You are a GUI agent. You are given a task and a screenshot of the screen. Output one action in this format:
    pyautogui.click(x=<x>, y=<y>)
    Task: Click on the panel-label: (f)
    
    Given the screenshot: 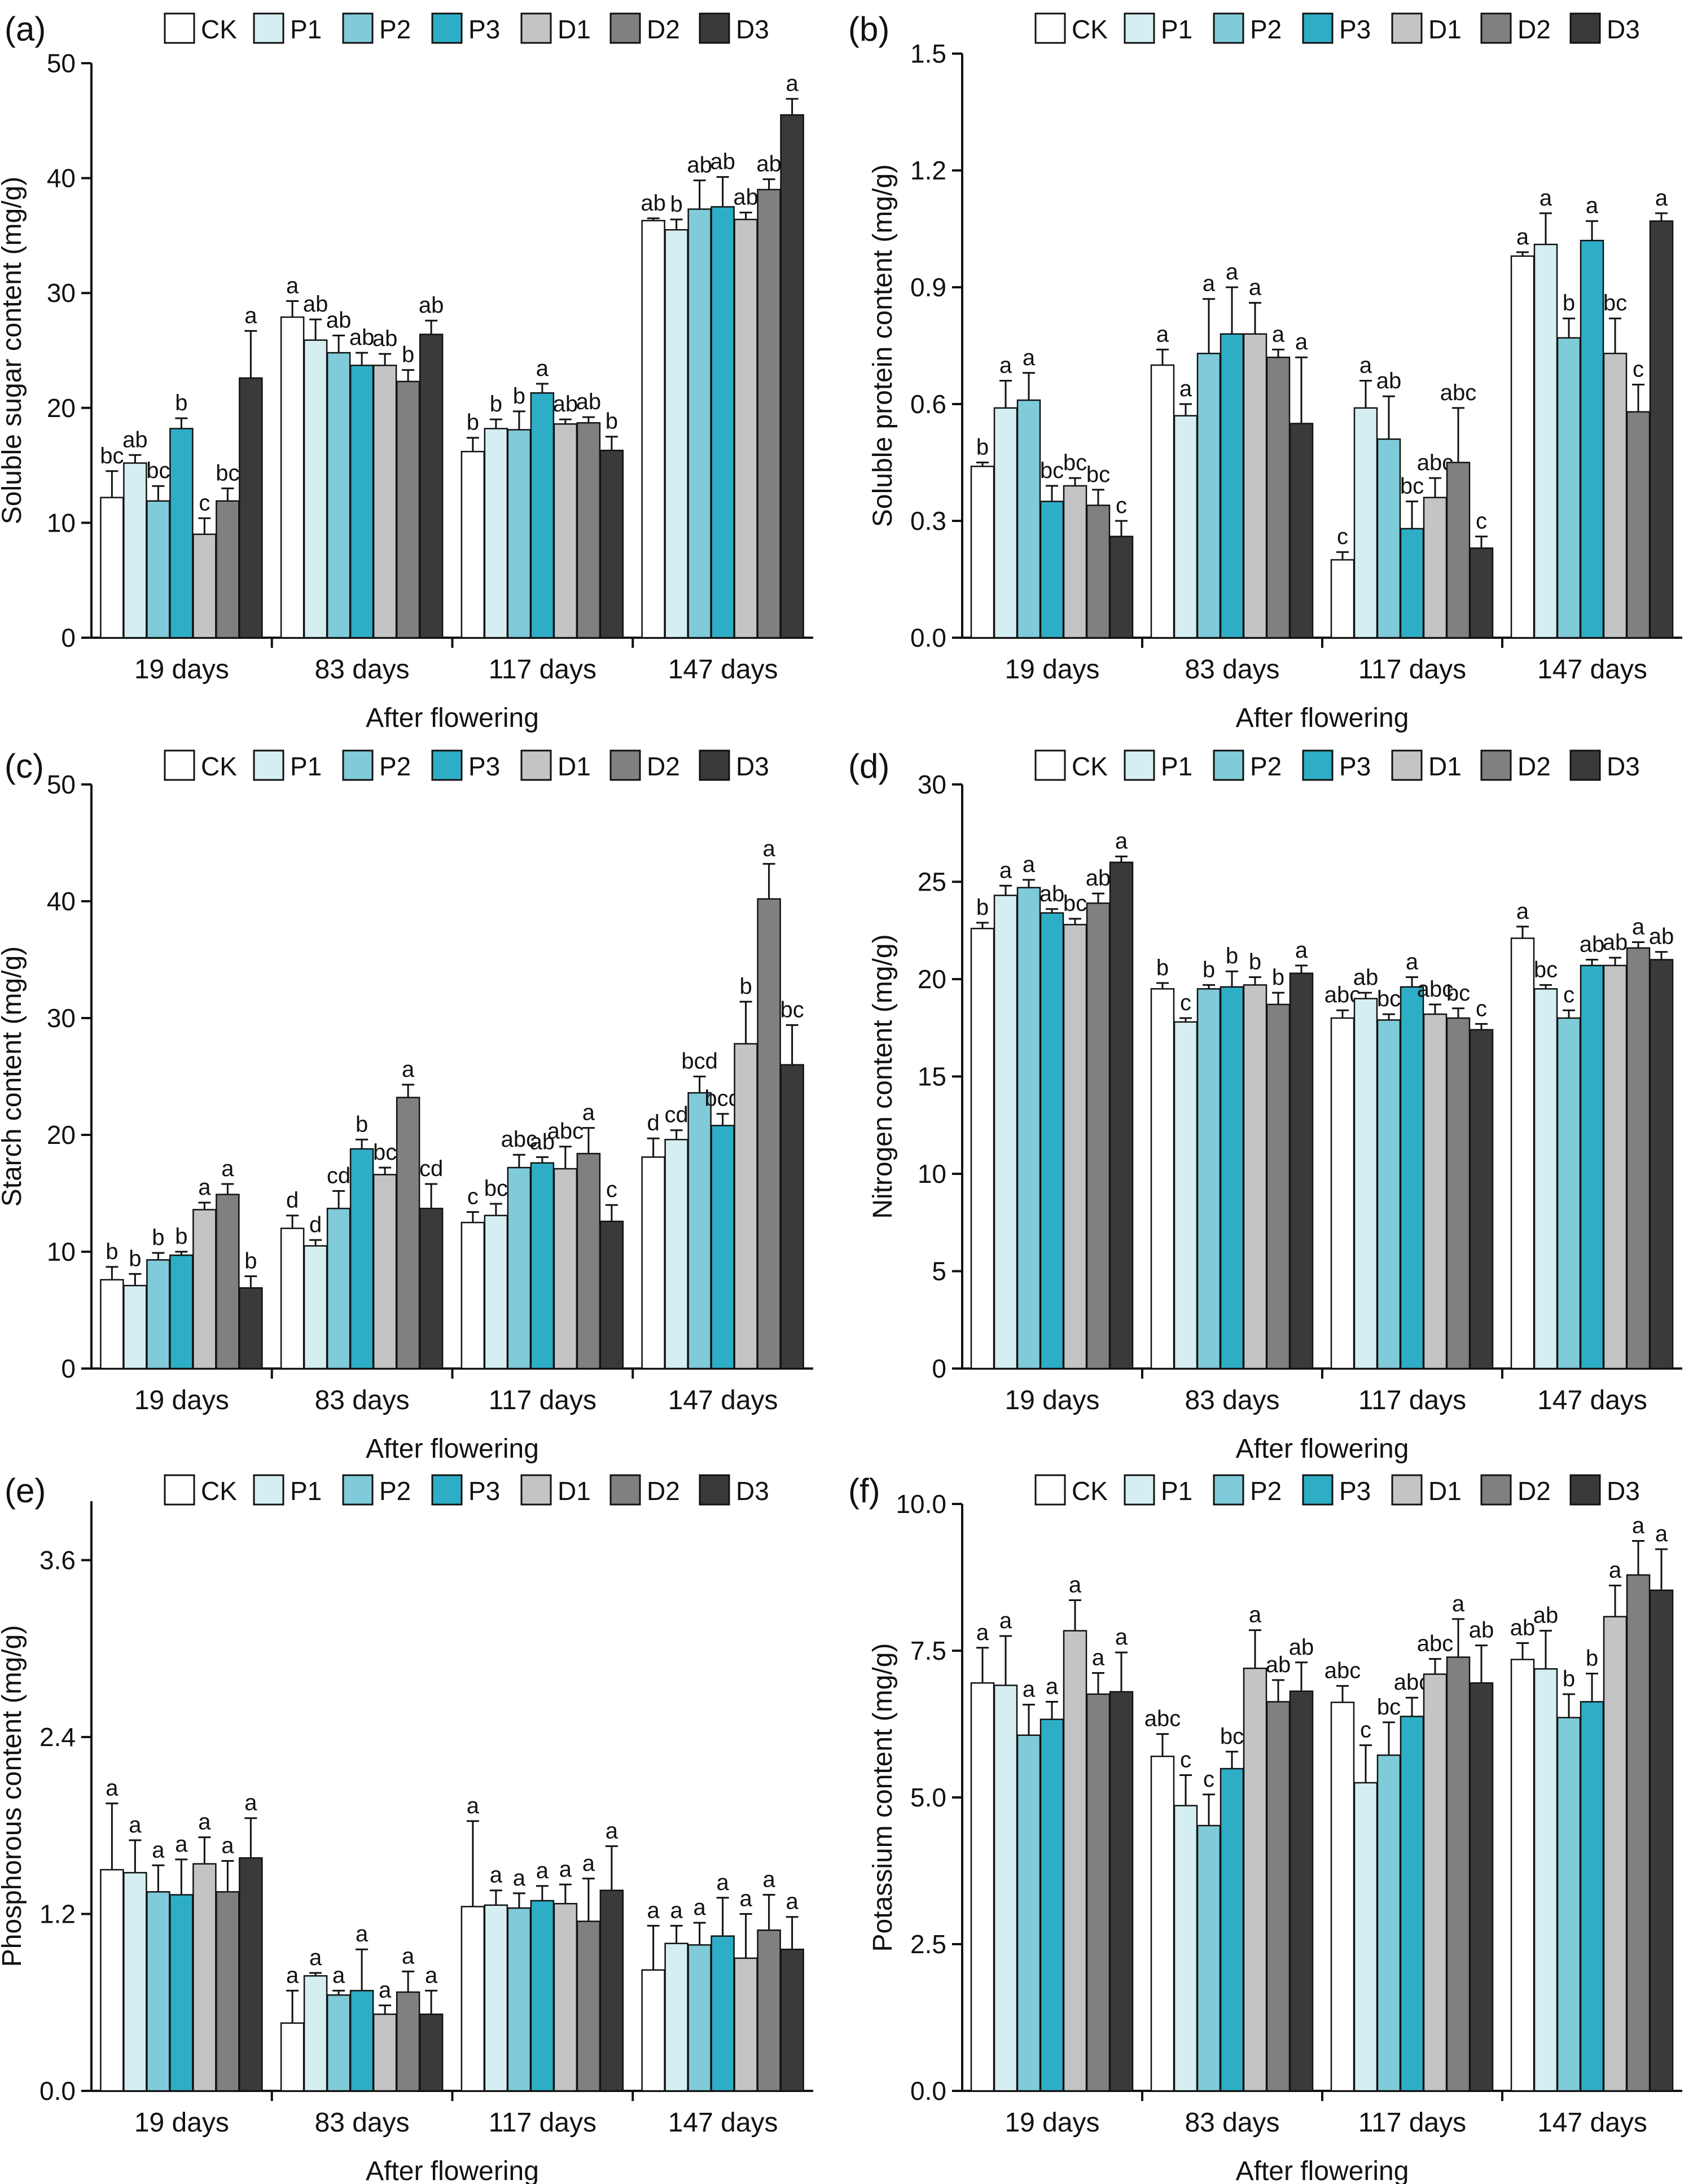 What is the action you would take?
    pyautogui.click(x=864, y=1491)
    